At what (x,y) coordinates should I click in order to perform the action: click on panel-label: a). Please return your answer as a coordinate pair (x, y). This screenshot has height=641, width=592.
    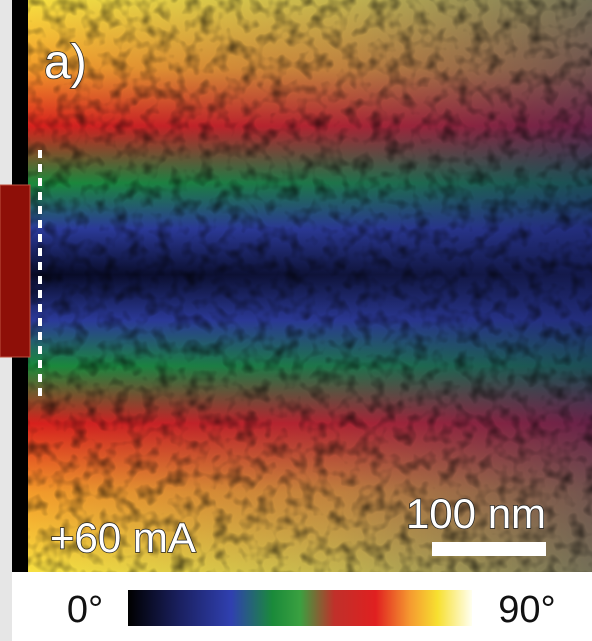
    Looking at the image, I should click on (65, 62).